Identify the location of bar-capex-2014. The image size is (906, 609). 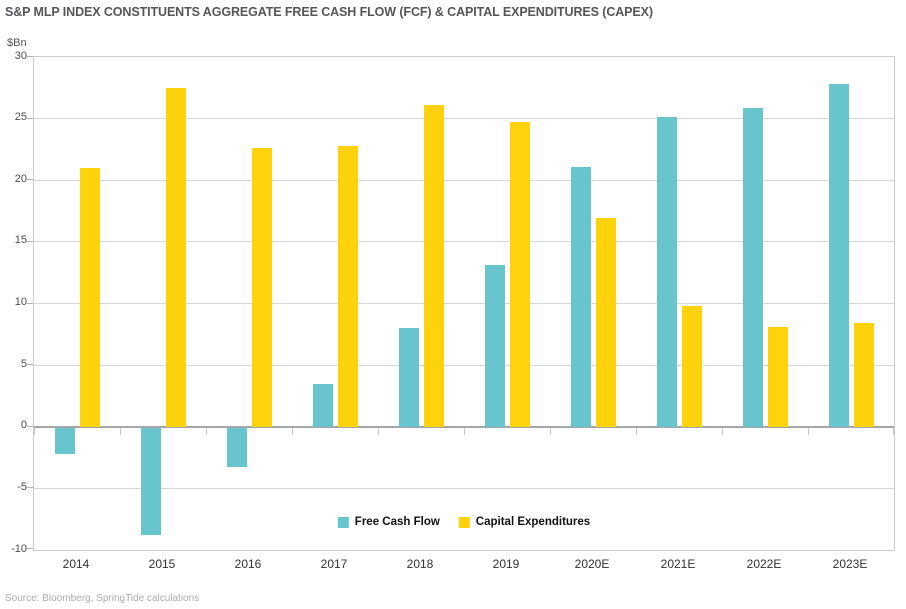
(89, 297).